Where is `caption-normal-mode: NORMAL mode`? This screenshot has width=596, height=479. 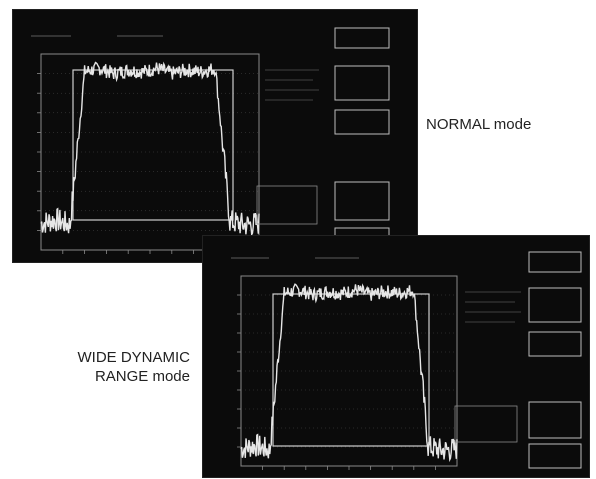 caption-normal-mode: NORMAL mode is located at coordinates (479, 124).